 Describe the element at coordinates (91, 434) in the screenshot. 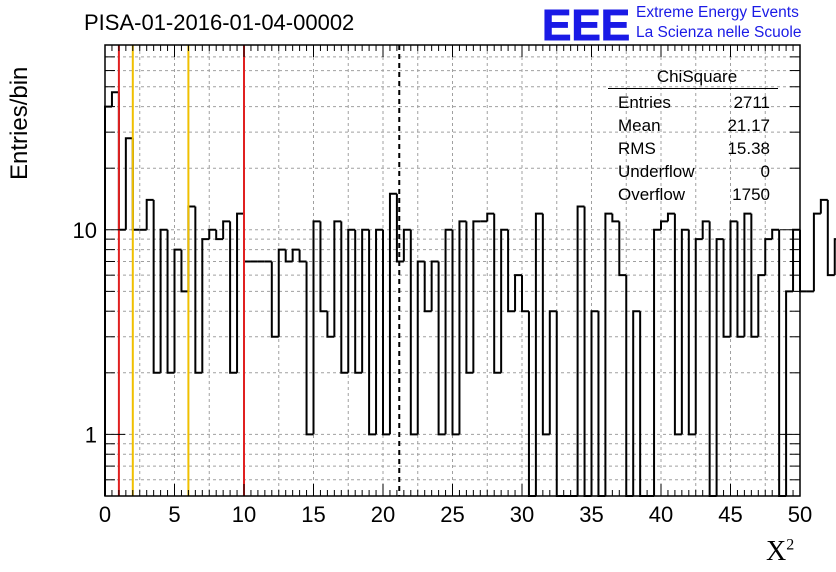

I see `y-tick-label: 1` at that location.